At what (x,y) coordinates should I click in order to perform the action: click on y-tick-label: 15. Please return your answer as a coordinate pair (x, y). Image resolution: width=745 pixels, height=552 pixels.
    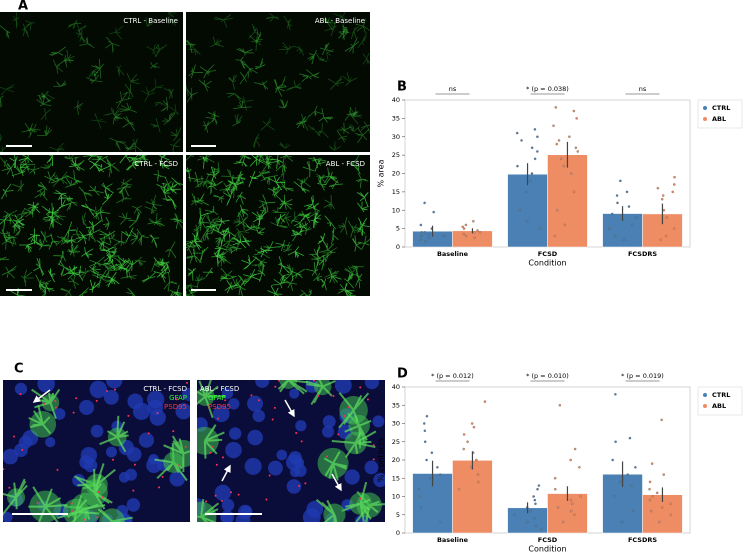
    Looking at the image, I should click on (396, 478).